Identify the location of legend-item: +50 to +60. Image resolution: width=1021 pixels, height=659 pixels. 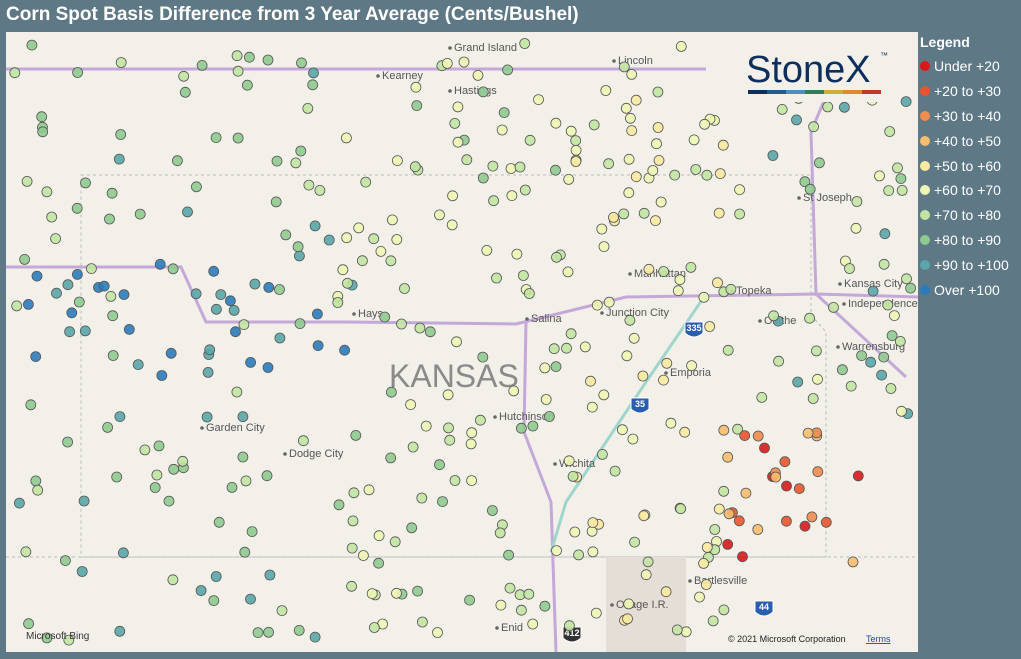
(964, 165).